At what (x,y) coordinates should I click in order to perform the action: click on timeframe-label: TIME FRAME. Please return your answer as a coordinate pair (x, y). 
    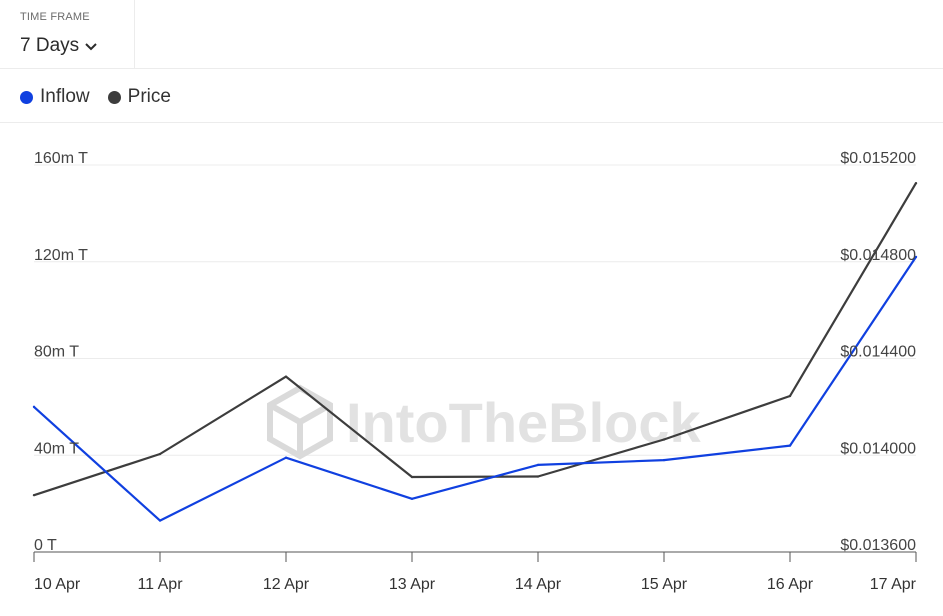
    Looking at the image, I should click on (55, 17).